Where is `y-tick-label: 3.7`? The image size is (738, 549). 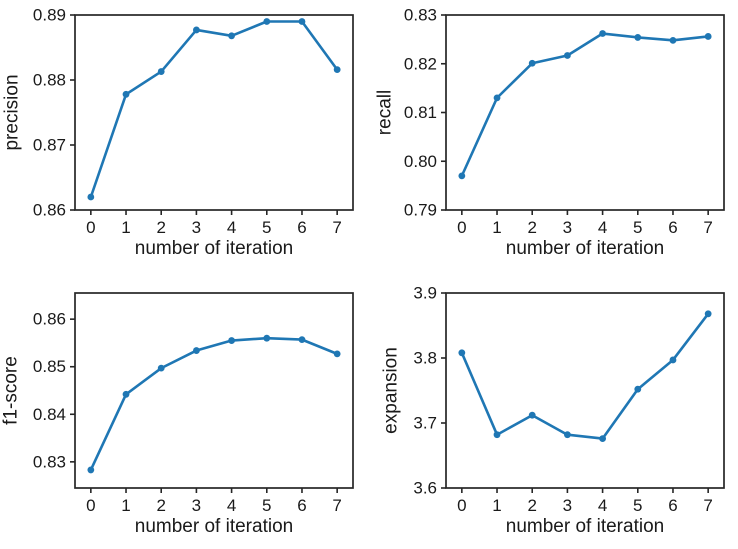 y-tick-label: 3.7 is located at coordinates (425, 422).